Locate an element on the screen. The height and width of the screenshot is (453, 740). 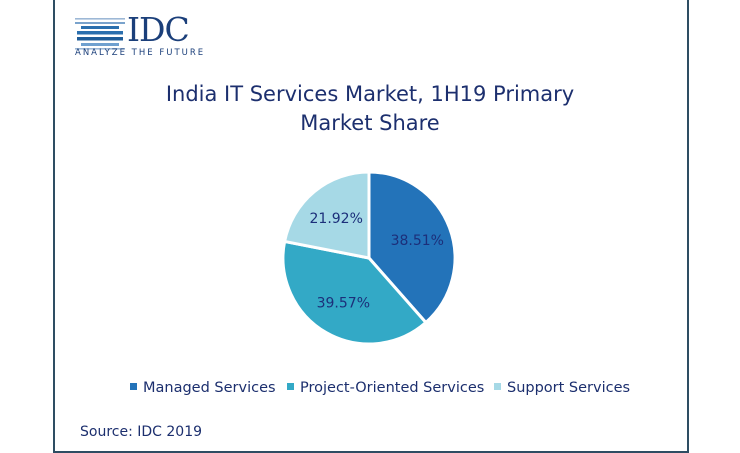
legend-label: Support Services is located at coordinates (569, 388).